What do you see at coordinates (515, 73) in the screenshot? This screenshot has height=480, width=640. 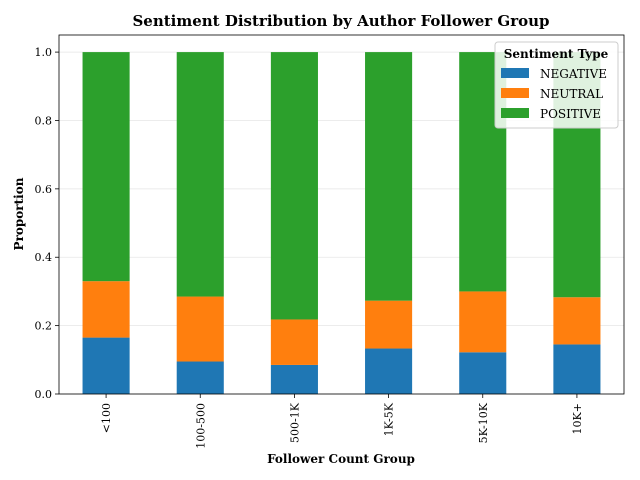 I see `legend-swatch-negative` at bounding box center [515, 73].